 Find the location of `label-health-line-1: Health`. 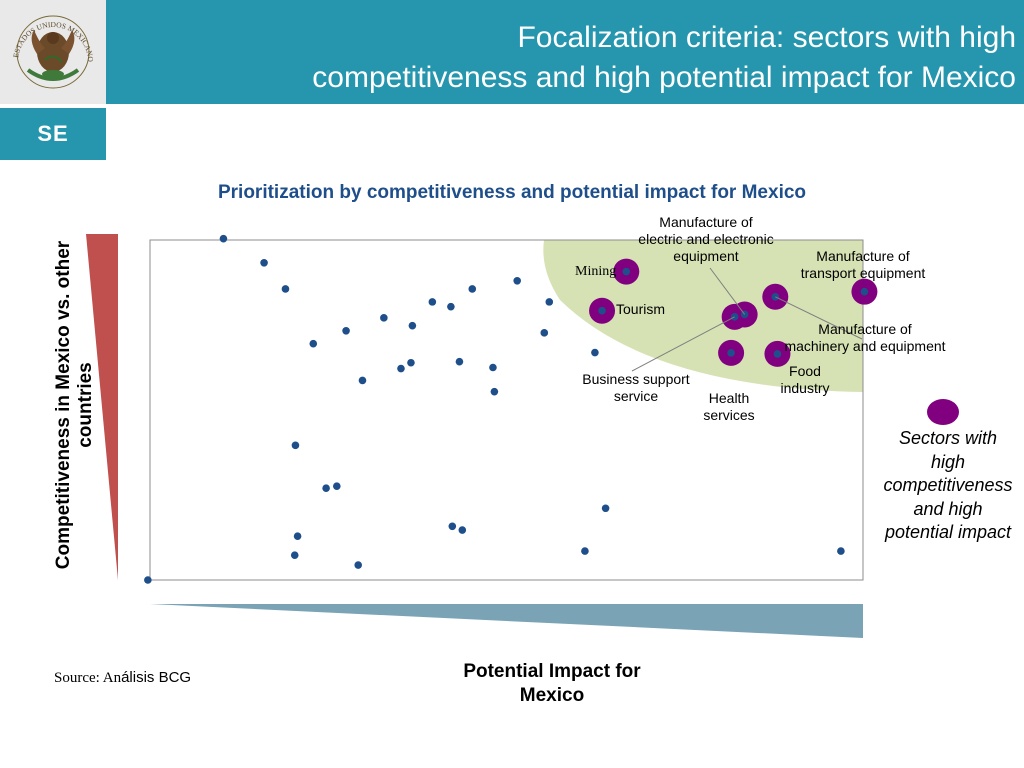

label-health-line-1: Health is located at coordinates (729, 398).